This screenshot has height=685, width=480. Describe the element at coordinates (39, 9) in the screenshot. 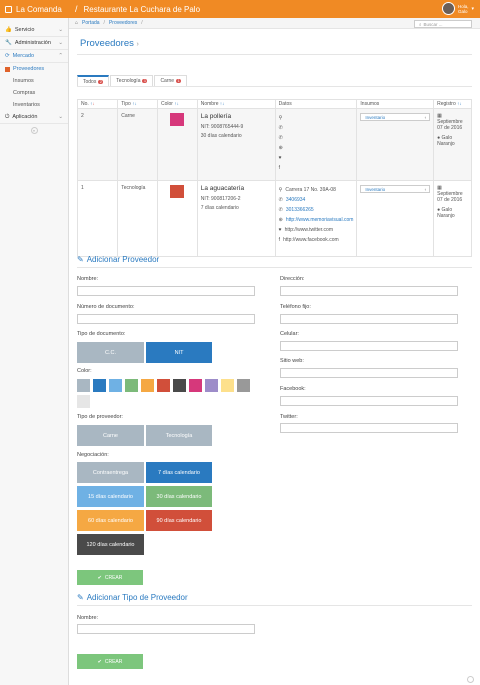

I see `brand-name: La Comanda` at that location.